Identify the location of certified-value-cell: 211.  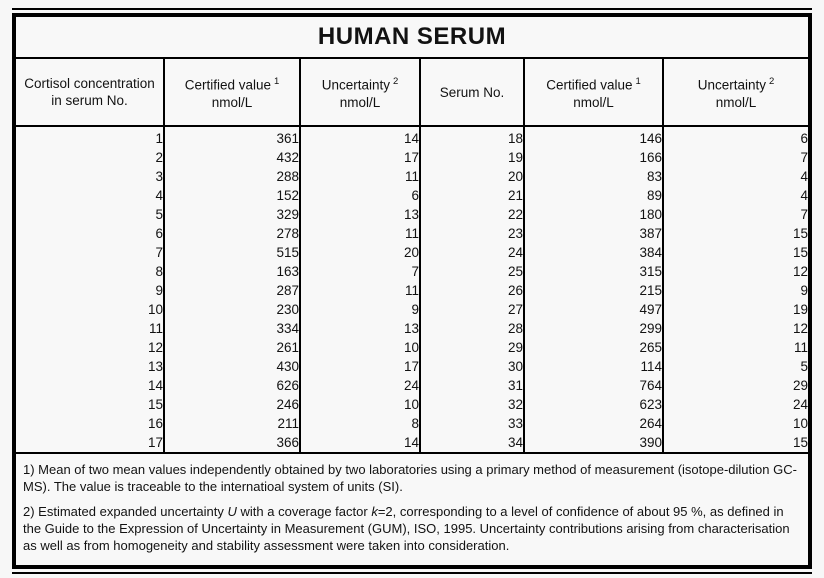
(231, 423).